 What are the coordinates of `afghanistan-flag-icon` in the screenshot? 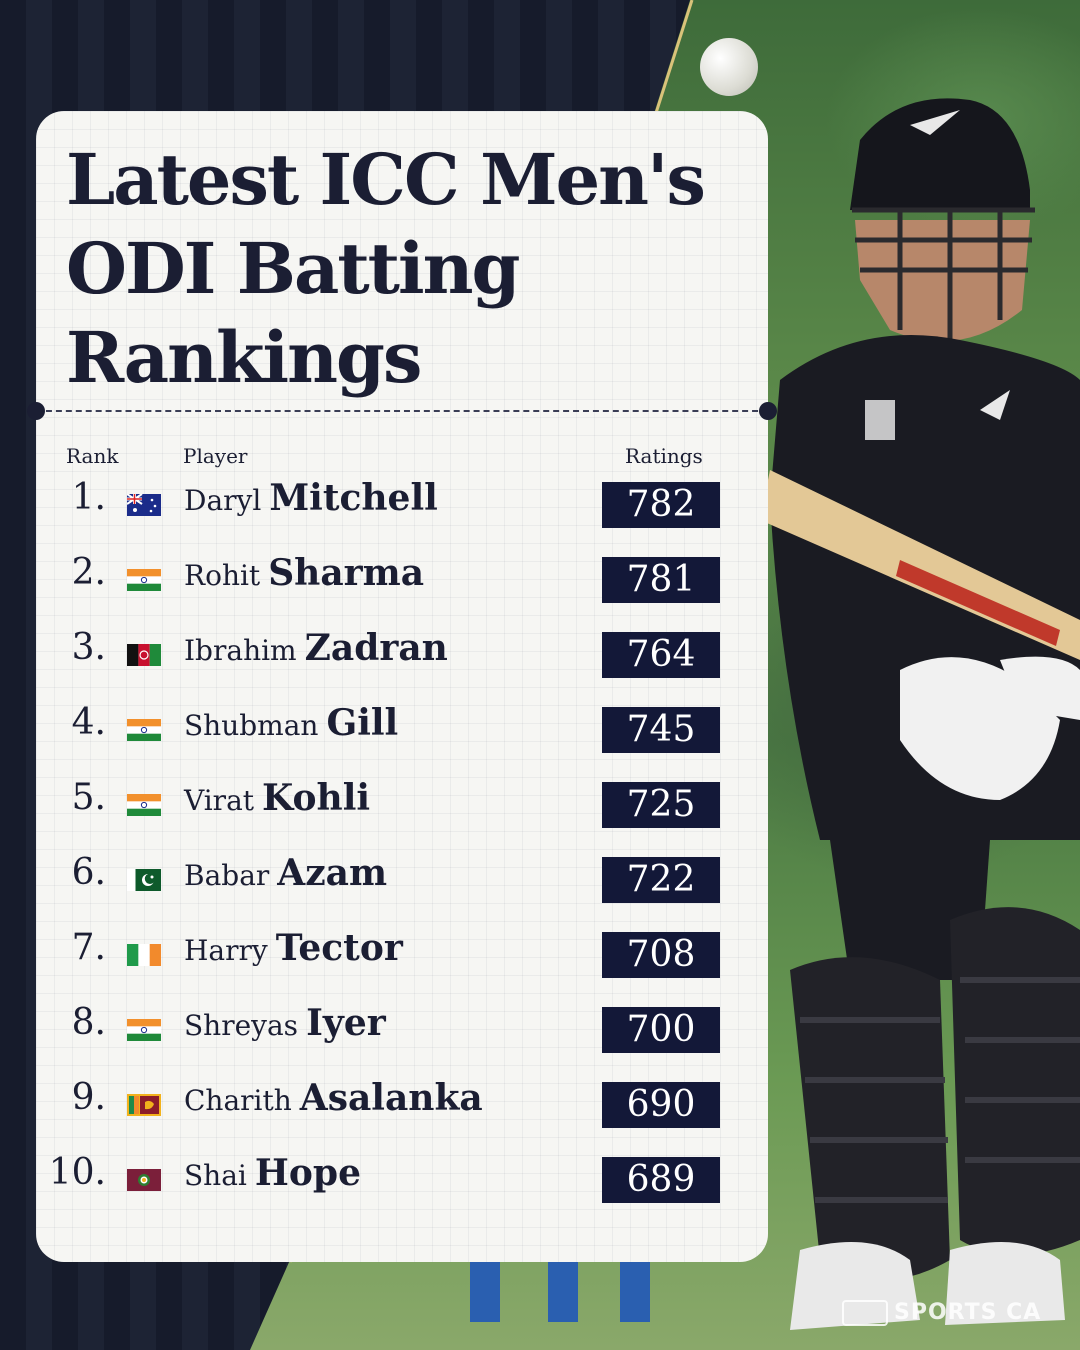 It's located at (144, 655).